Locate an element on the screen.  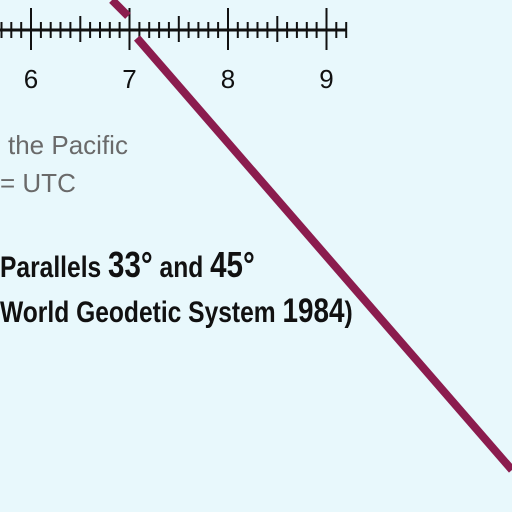
scale-tick-label: 8 is located at coordinates (228, 79).